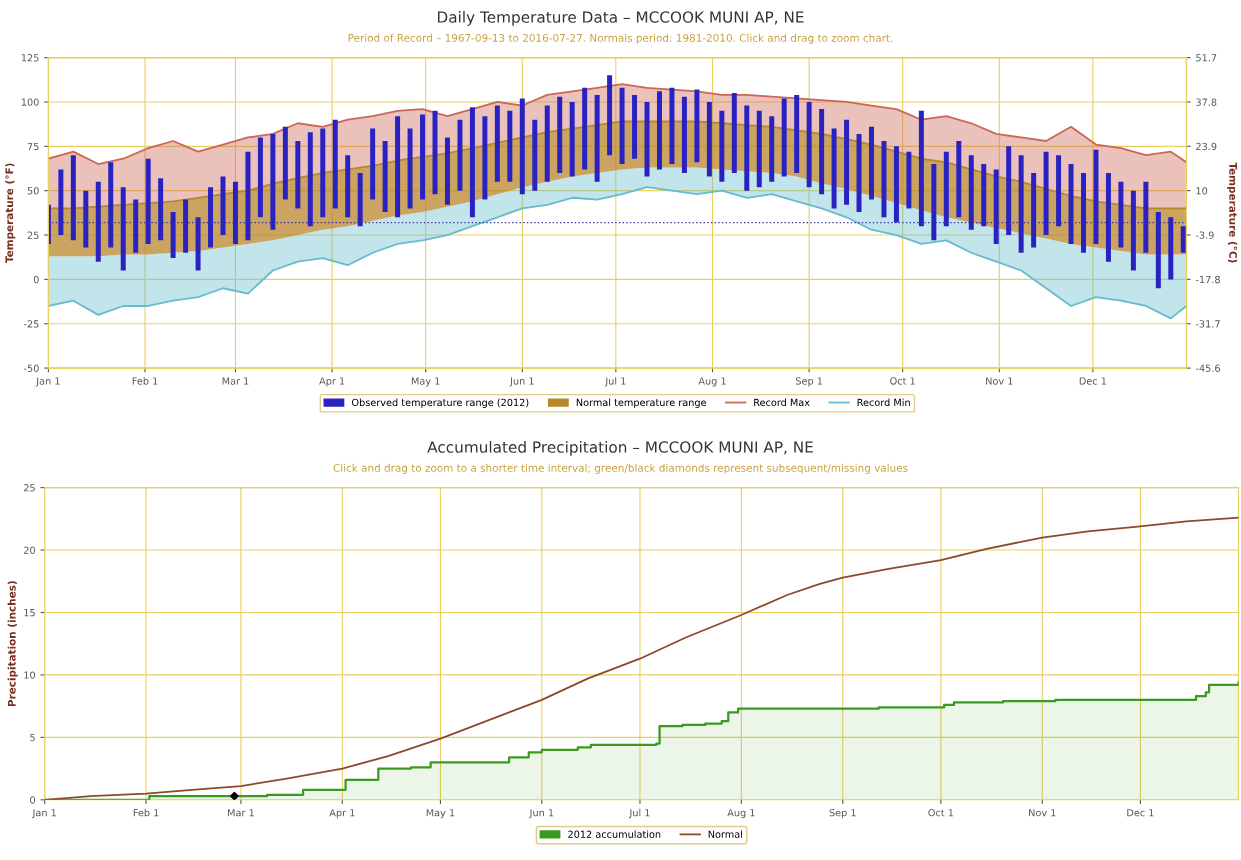 This screenshot has height=860, width=1241. Describe the element at coordinates (809, 382) in the screenshot. I see `x-tick-label: Sep 1` at that location.